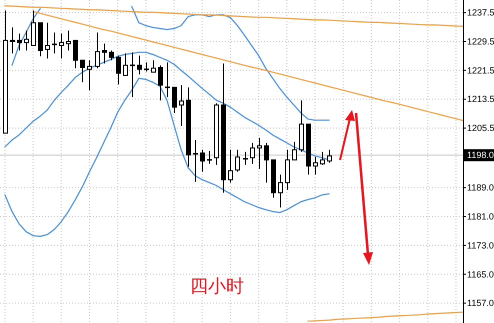 This screenshot has height=323, width=494. Describe the element at coordinates (480, 245) in the screenshot. I see `y-tick-label: 1173.0` at that location.